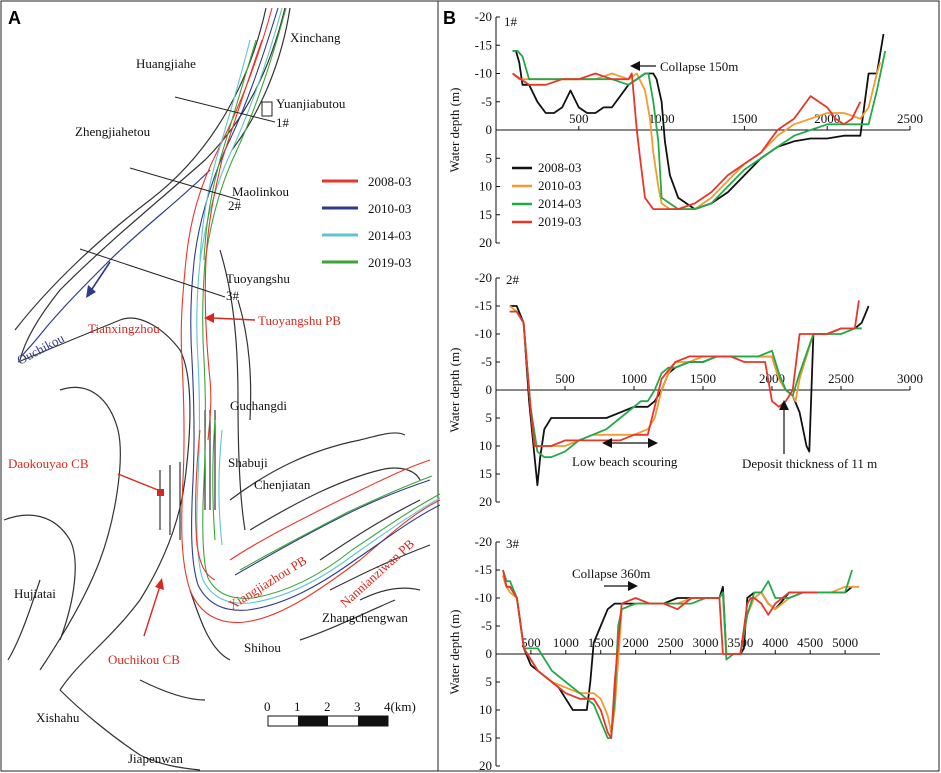 Image resolution: width=941 pixels, height=773 pixels. What do you see at coordinates (389, 208) in the screenshot?
I see `legend-label-2010: 2010-03` at bounding box center [389, 208].